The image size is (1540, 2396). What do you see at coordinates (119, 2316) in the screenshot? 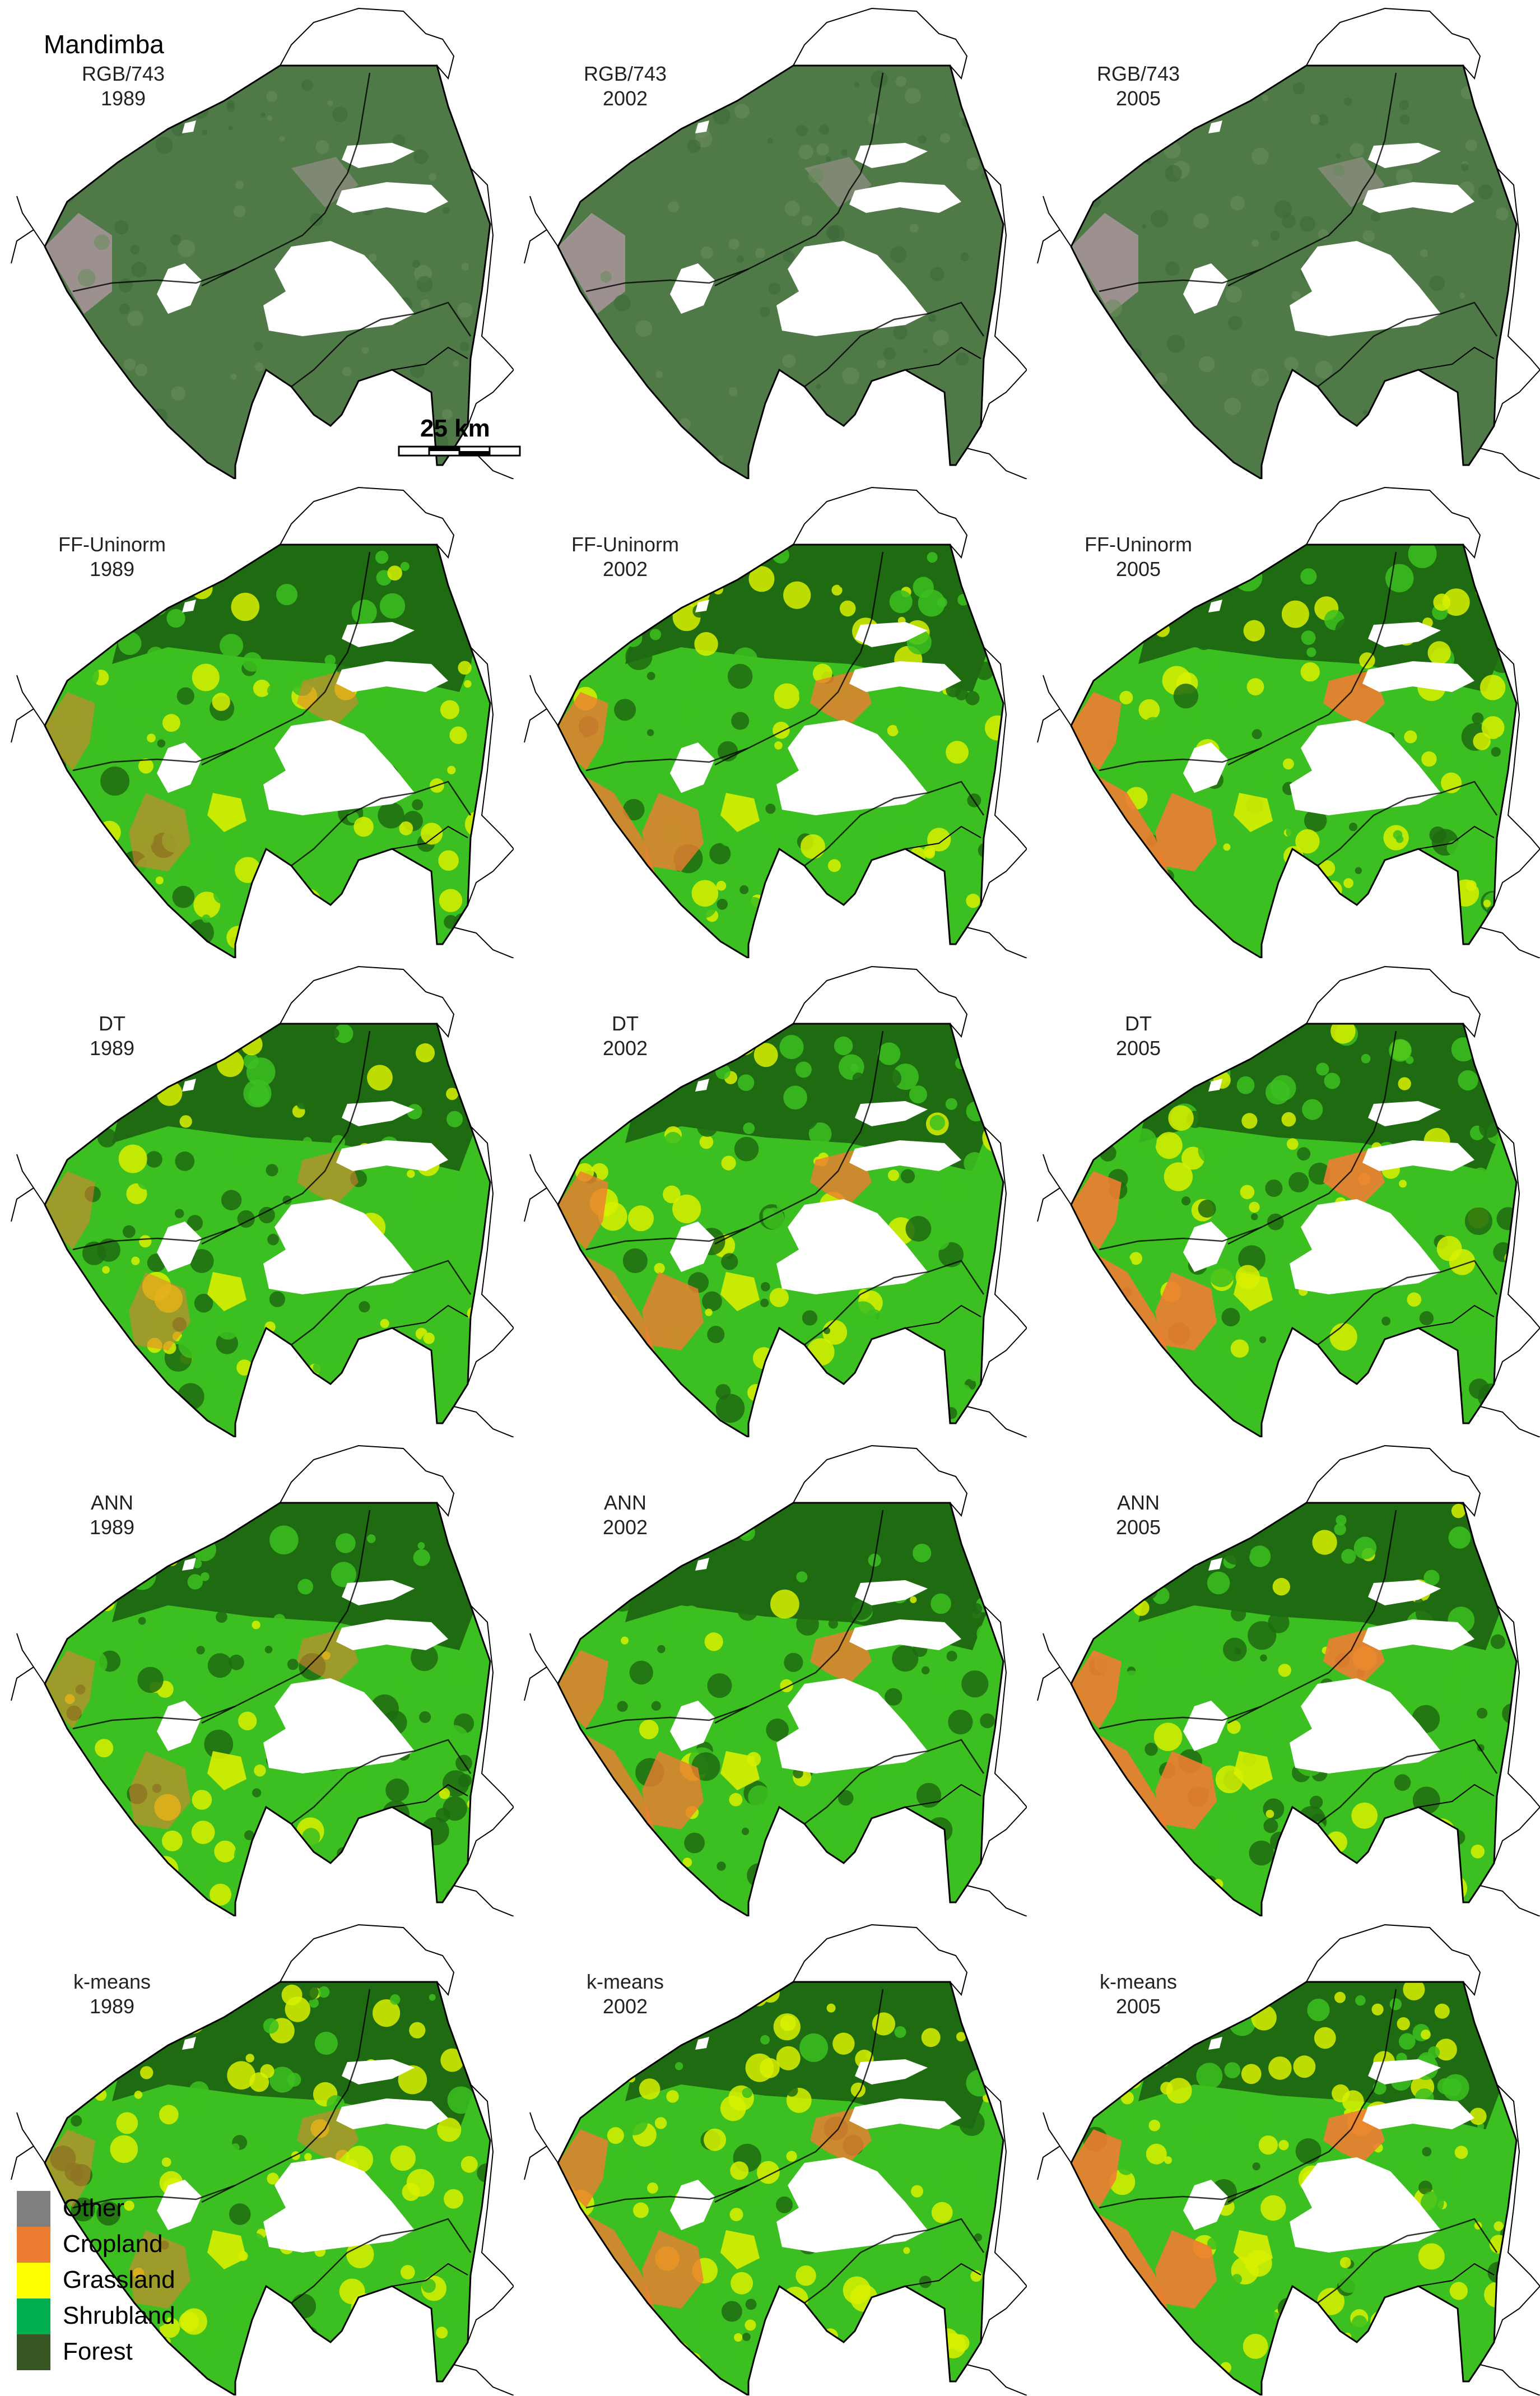
I see `legend-label: Shrubland` at bounding box center [119, 2316].